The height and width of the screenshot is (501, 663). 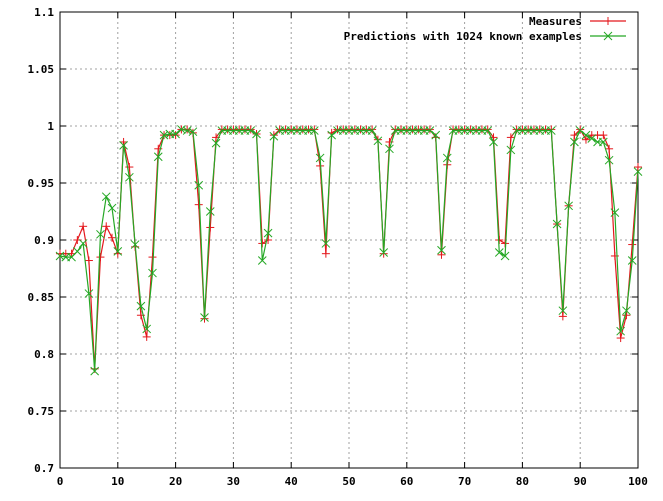 What do you see at coordinates (522, 481) in the screenshot?
I see `x-tick-label: 80` at bounding box center [522, 481].